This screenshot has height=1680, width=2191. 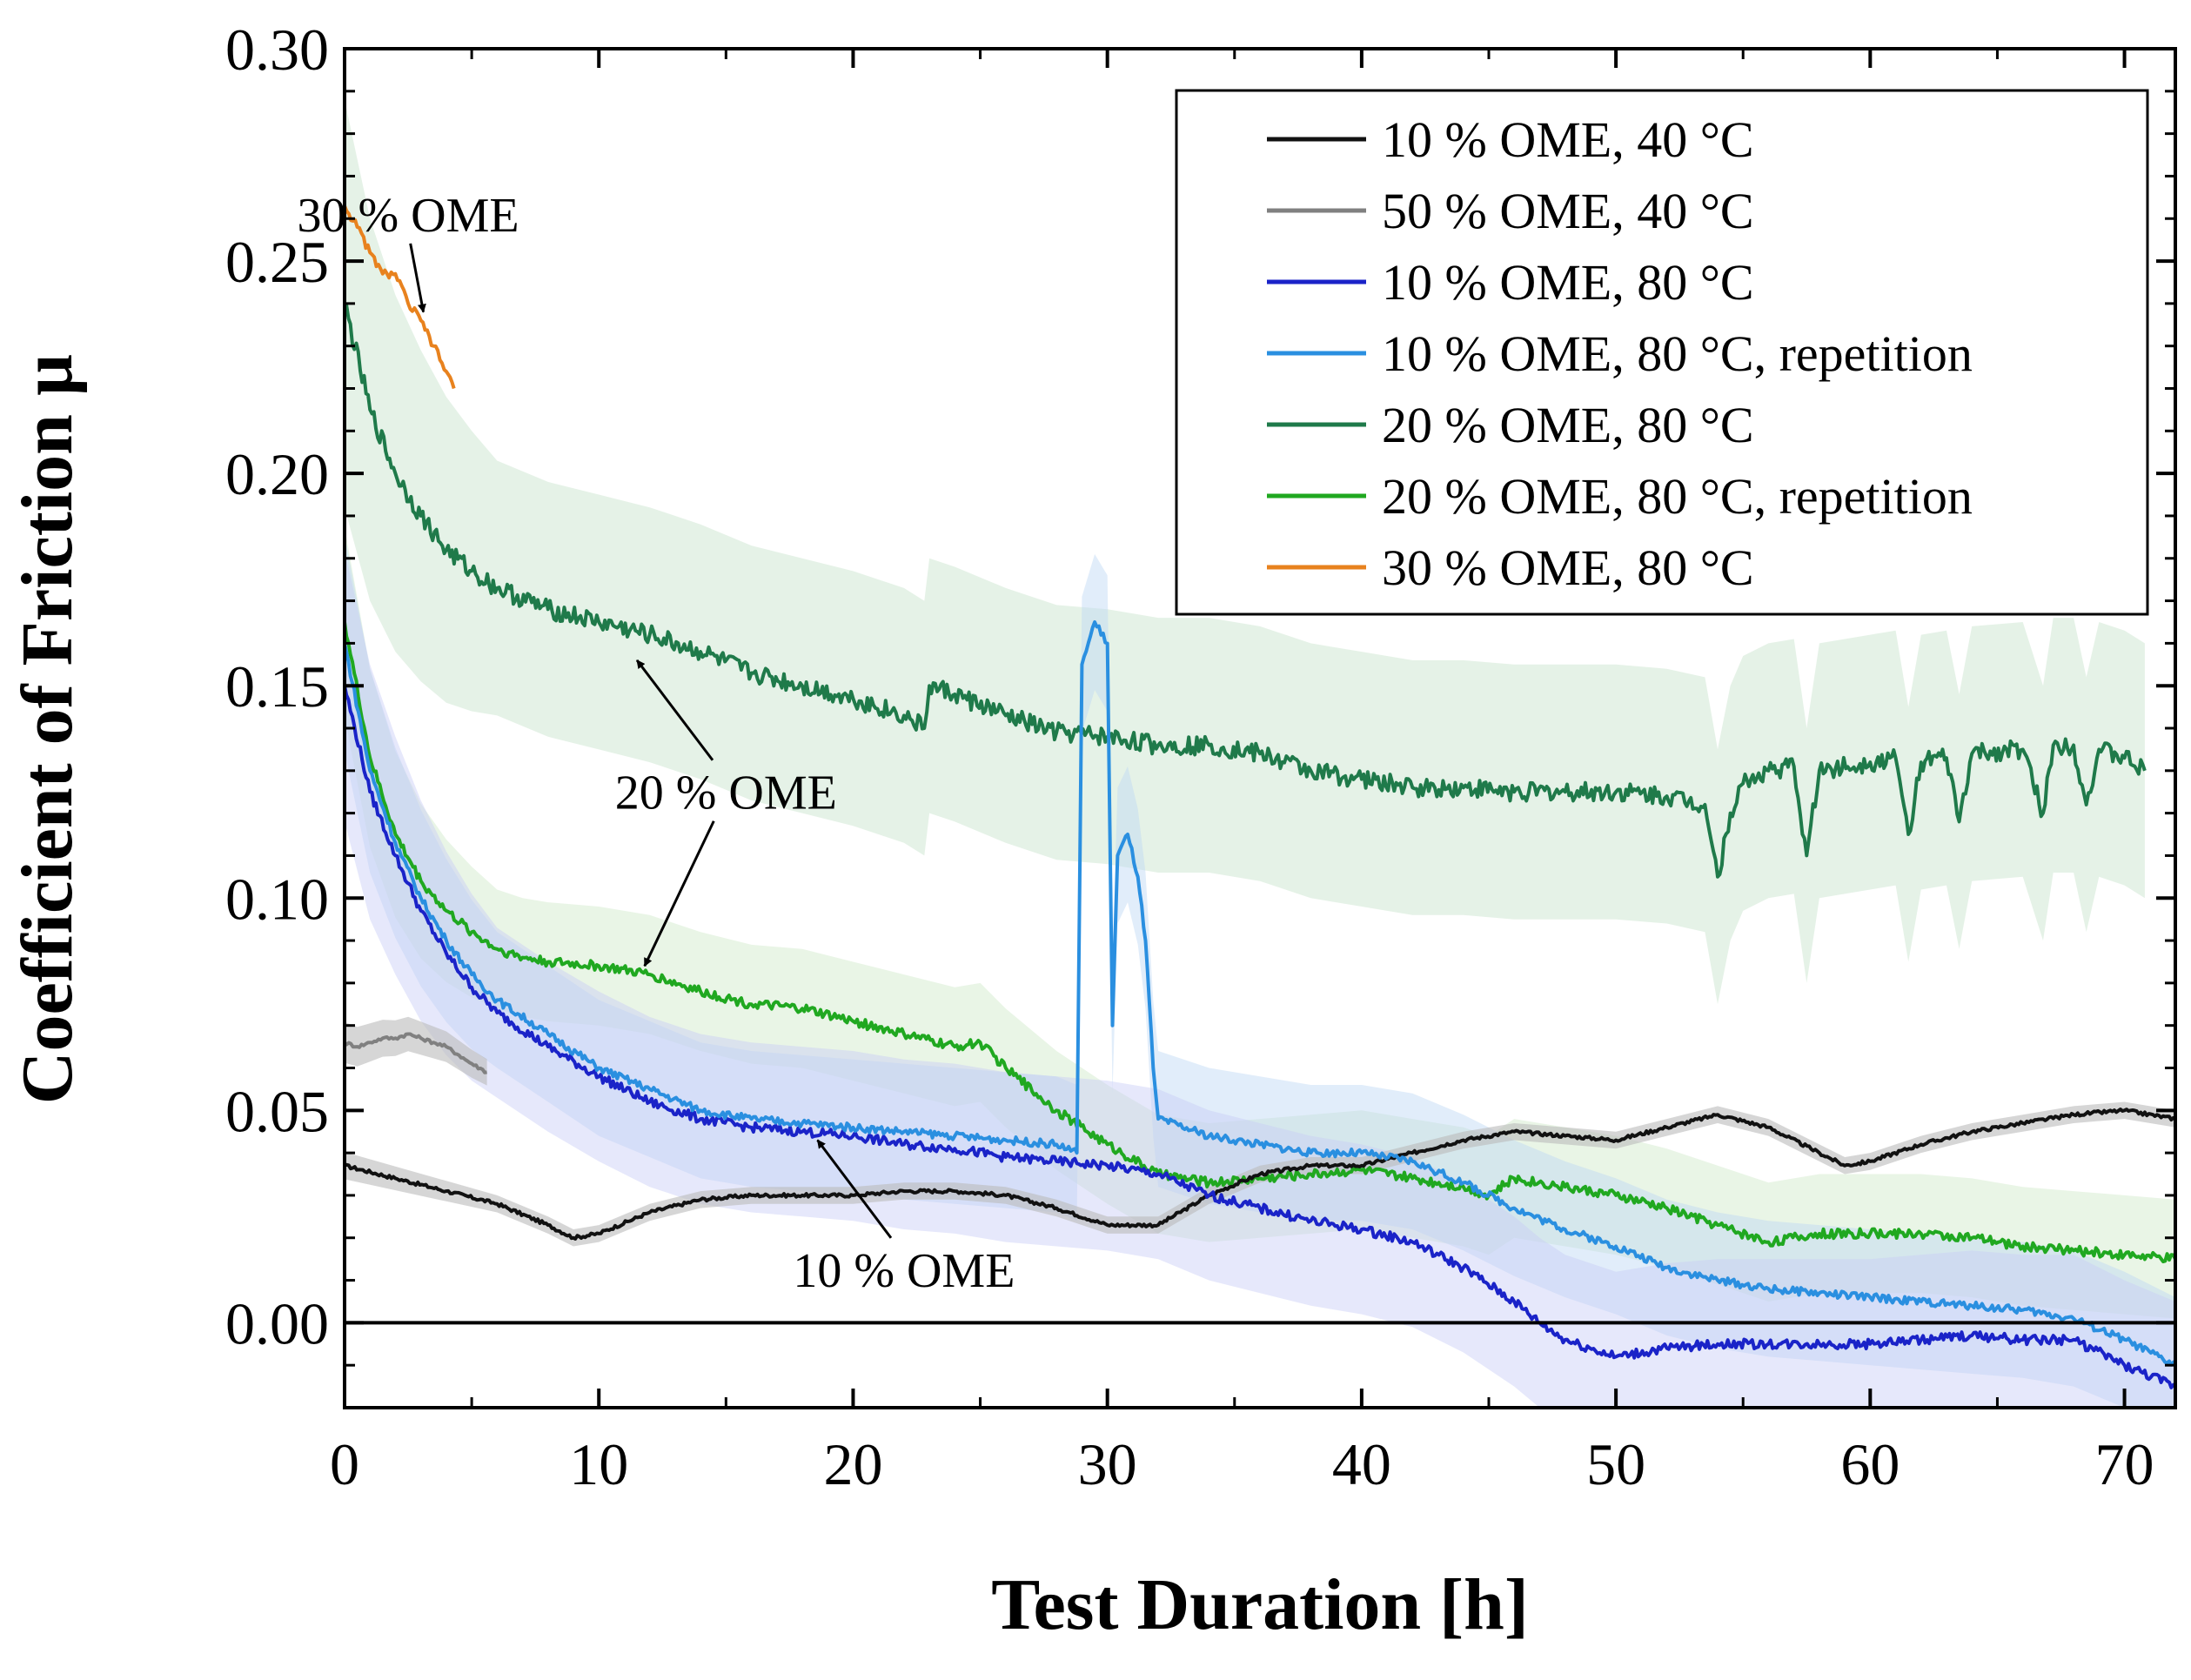 I want to click on legend-label: 20 % OME, 80 °C, so click(x=1568, y=425).